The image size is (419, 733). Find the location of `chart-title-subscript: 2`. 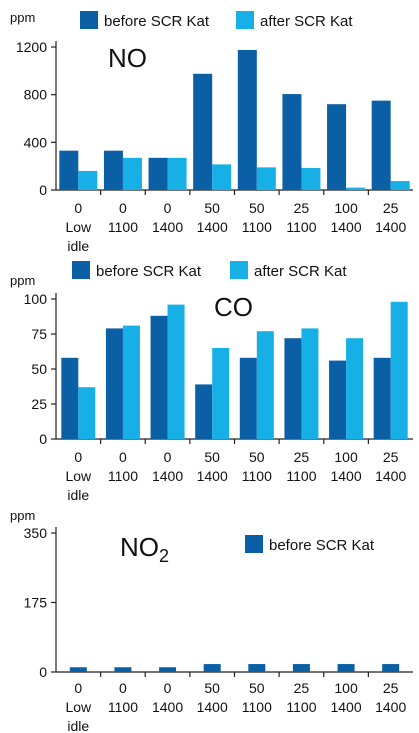

chart-title-subscript: 2 is located at coordinates (164, 556).